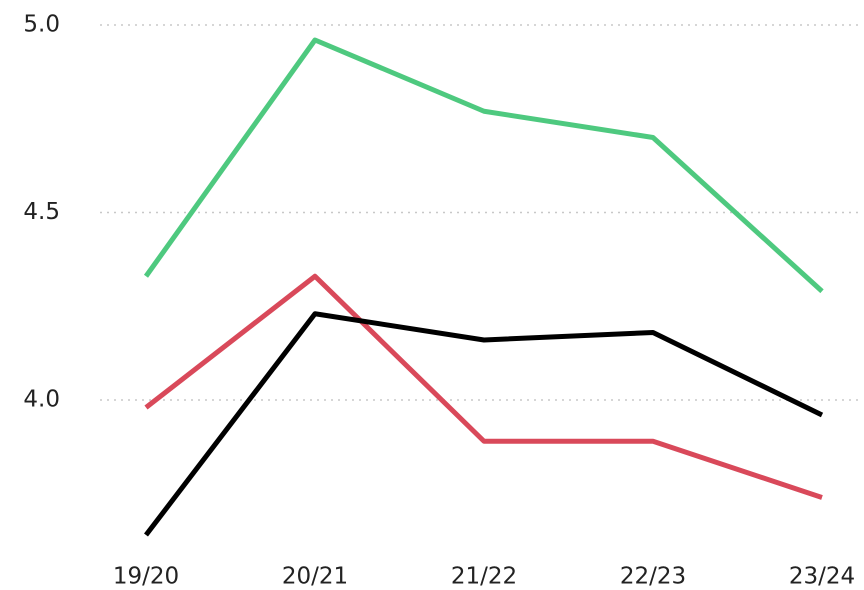 The width and height of the screenshot is (864, 590). Describe the element at coordinates (484, 577) in the screenshot. I see `x-tick-label: 21/22` at that location.